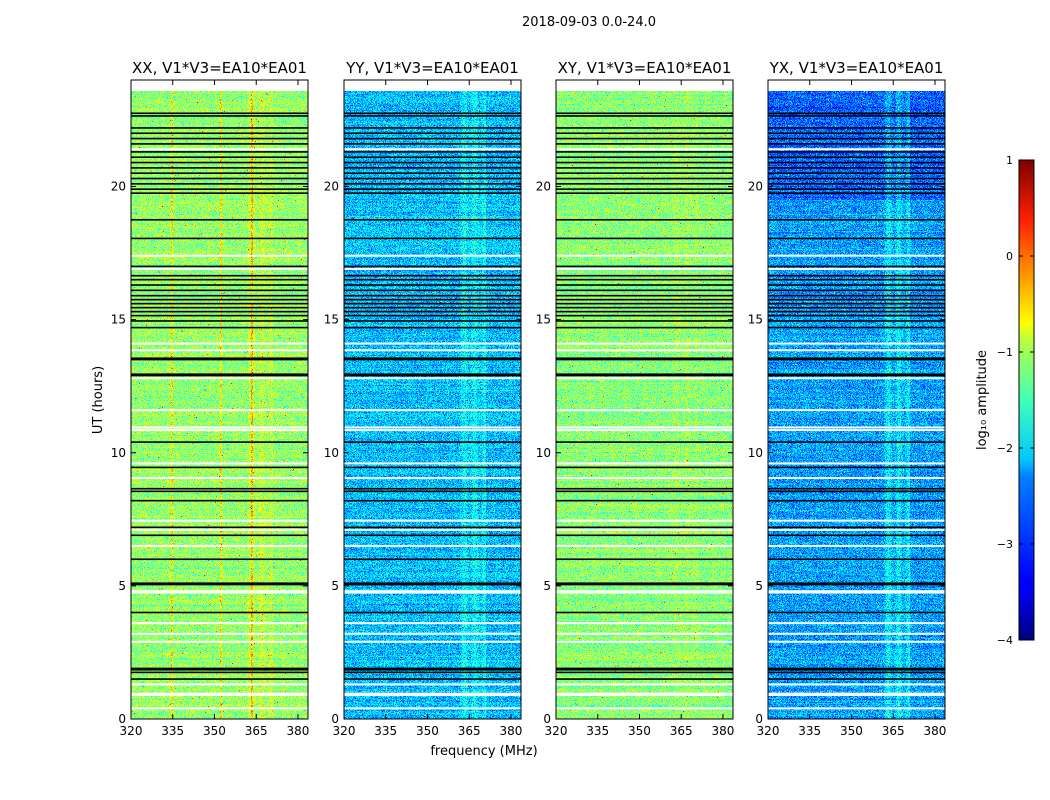 Image resolution: width=1050 pixels, height=800 pixels. I want to click on y-tick-label: 15, so click(331, 320).